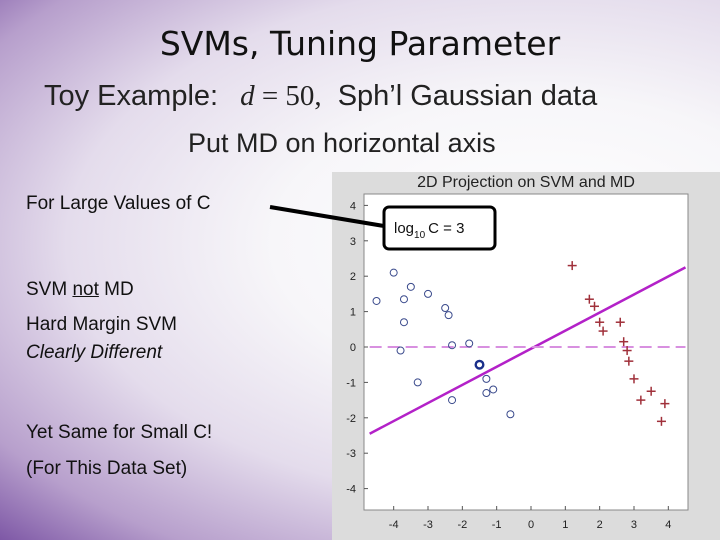 This screenshot has width=720, height=540. What do you see at coordinates (131, 96) in the screenshot?
I see `subtitle-prefix: Toy Example:` at bounding box center [131, 96].